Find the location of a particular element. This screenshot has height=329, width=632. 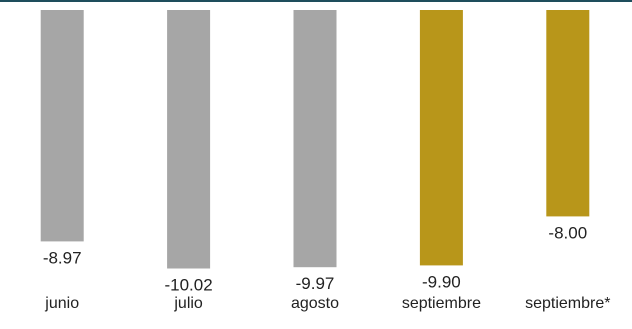

value-label-1: -8.97 is located at coordinates (62, 257).